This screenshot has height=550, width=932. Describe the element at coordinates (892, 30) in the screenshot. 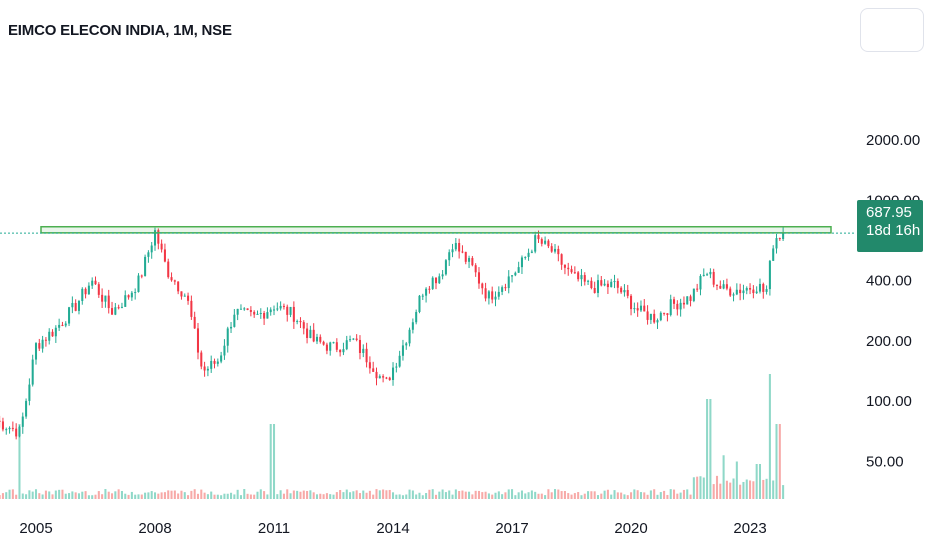

I see `chart-menu-button` at that location.